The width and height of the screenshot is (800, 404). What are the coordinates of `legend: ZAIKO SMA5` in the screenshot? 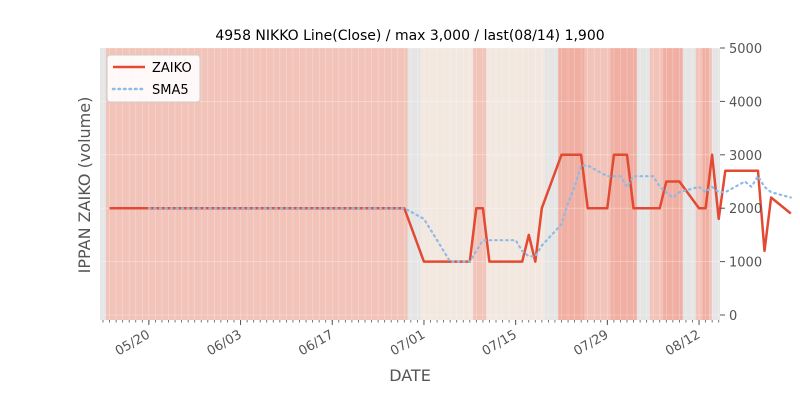 It's located at (153, 78).